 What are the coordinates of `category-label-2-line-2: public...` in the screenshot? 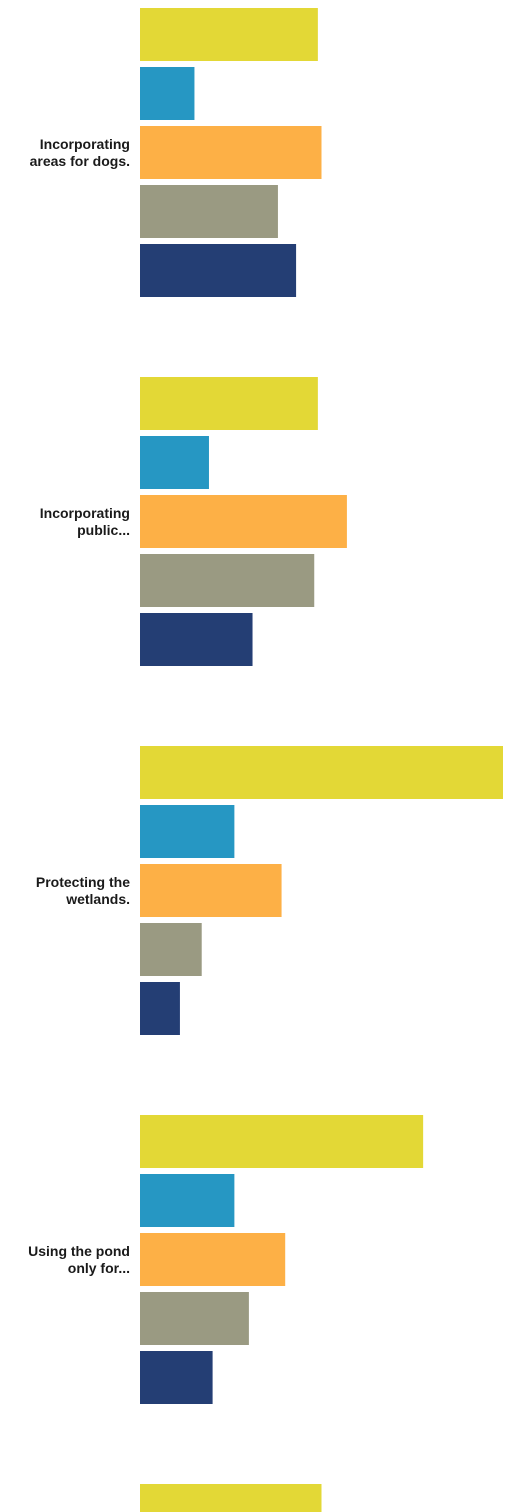 It's located at (103, 530).